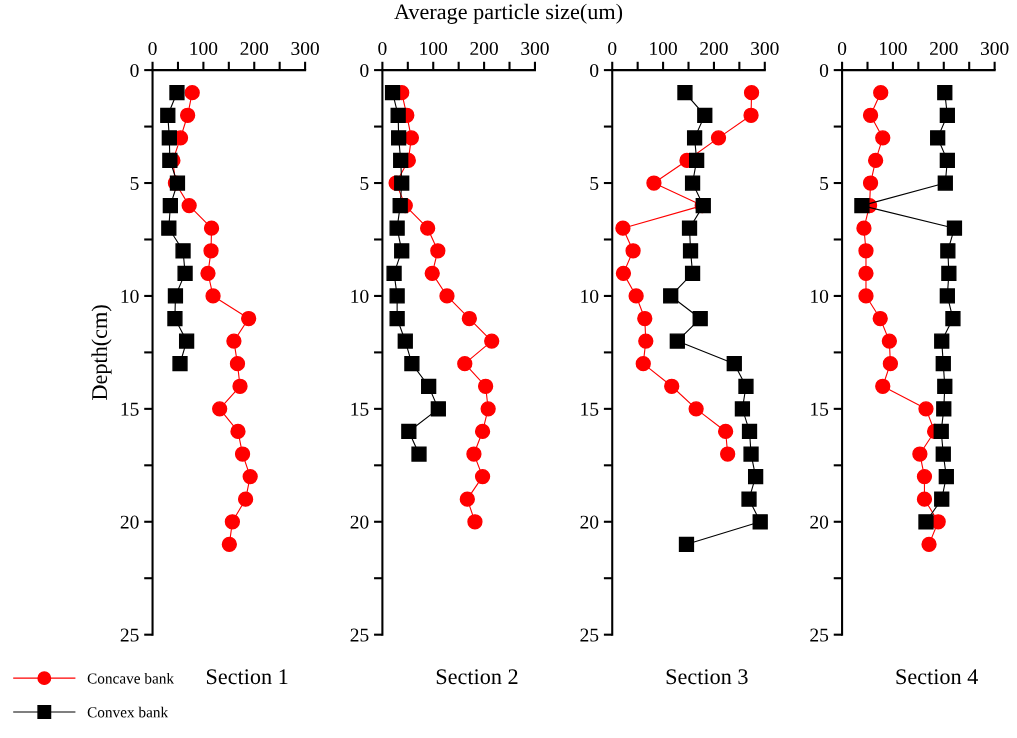 The height and width of the screenshot is (738, 1017). I want to click on text: Section 1, so click(247, 677).